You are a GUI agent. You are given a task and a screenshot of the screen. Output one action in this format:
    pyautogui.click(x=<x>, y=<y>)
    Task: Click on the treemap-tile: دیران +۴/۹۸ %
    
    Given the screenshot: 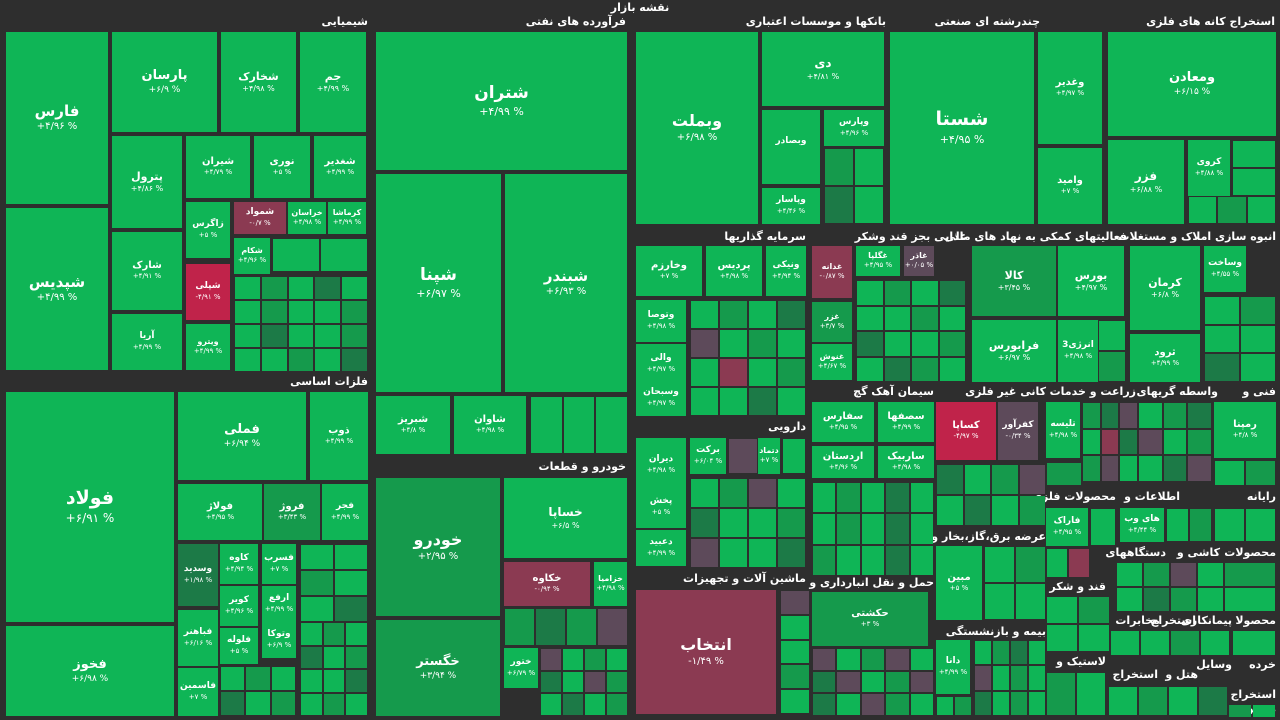 What is the action you would take?
    pyautogui.click(x=661, y=465)
    